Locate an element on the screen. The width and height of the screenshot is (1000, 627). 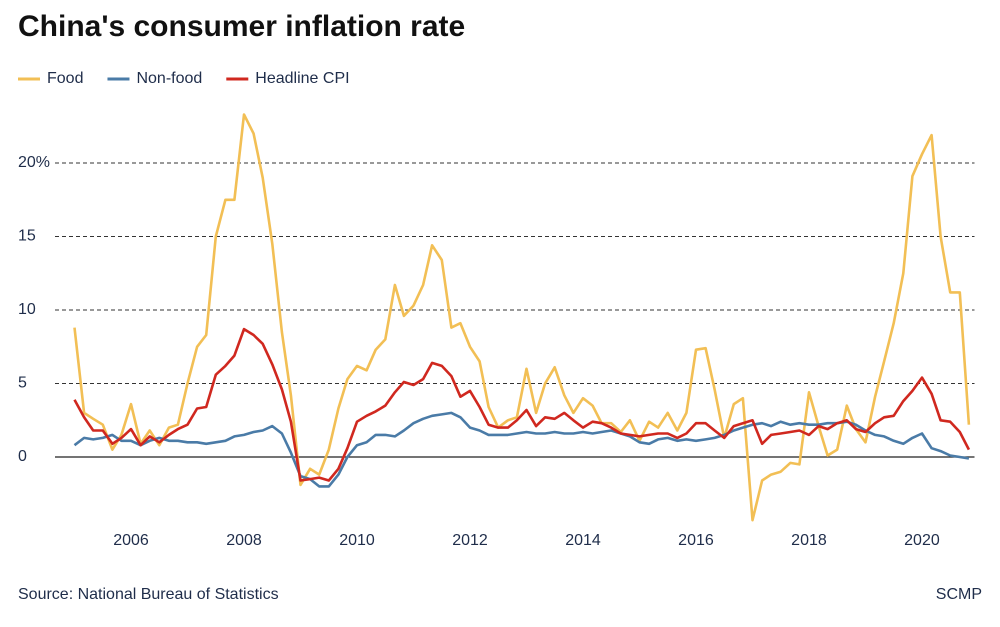
legend-label: Food is located at coordinates (65, 78).